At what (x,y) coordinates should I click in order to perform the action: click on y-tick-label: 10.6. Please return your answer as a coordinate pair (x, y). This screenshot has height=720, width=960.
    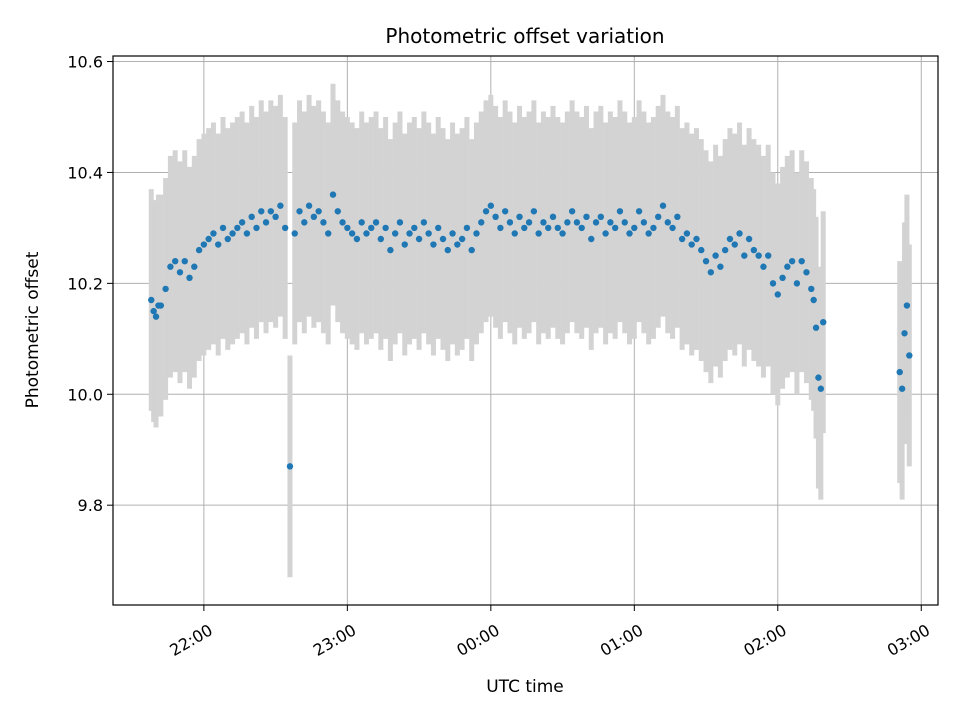
    Looking at the image, I should click on (85, 62).